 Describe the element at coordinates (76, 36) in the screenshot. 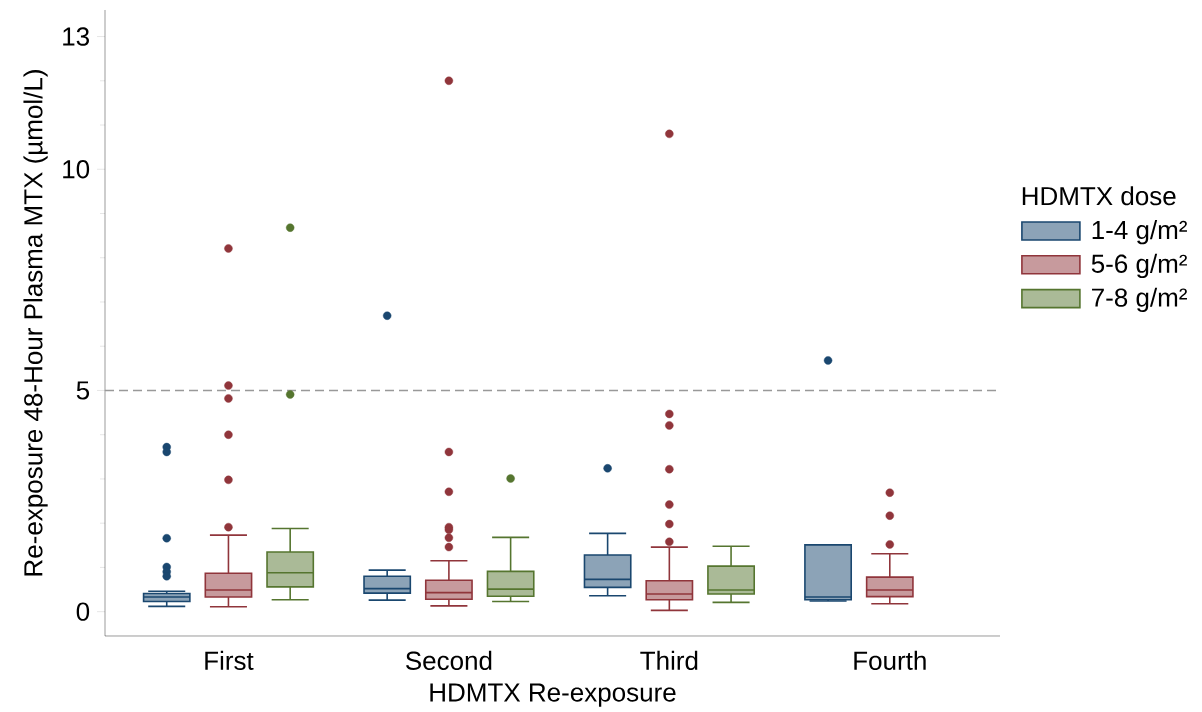

I see `y-tick-label: 13` at that location.